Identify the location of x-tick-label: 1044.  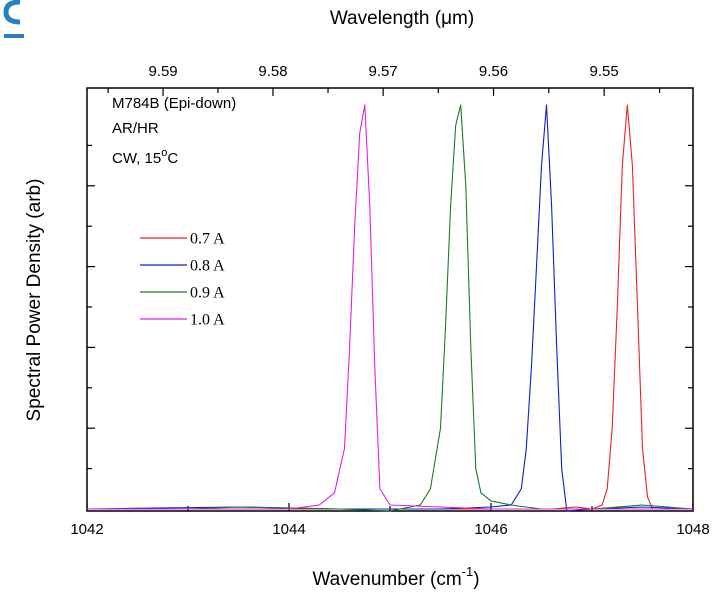
(288, 529).